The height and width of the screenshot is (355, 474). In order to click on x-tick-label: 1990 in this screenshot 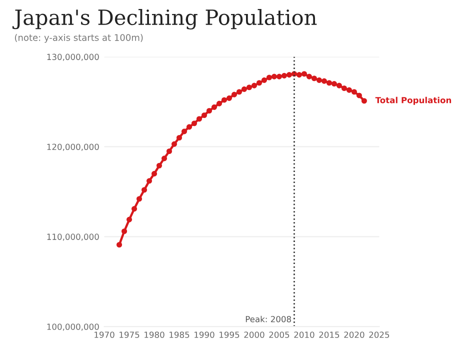, I will do `click(204, 335)`.